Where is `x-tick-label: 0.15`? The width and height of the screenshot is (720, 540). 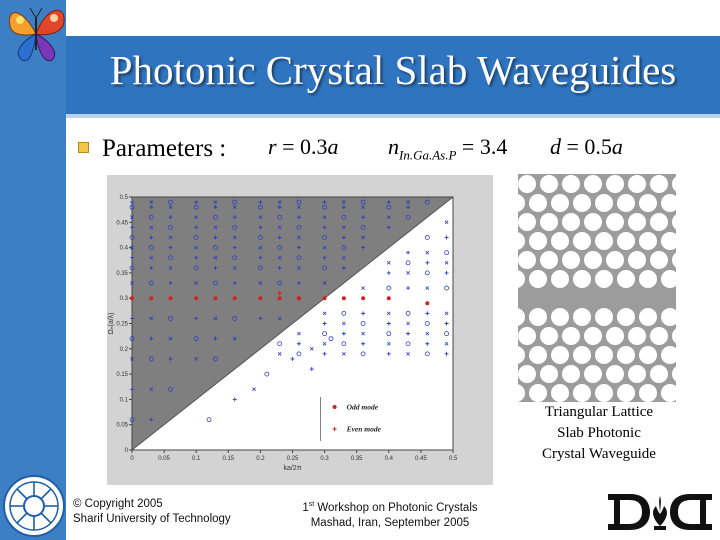
x-tick-label: 0.15 is located at coordinates (228, 459).